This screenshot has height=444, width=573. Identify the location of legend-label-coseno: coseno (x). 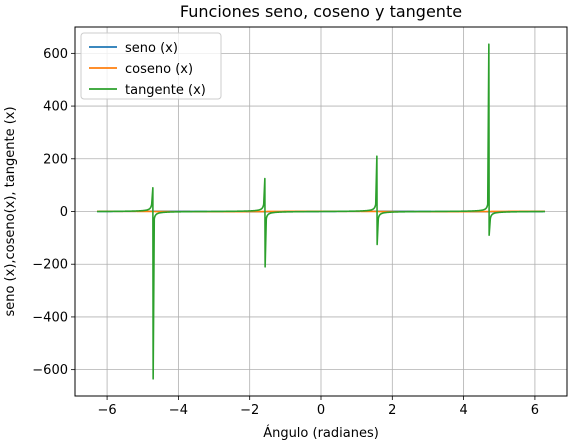
(159, 69).